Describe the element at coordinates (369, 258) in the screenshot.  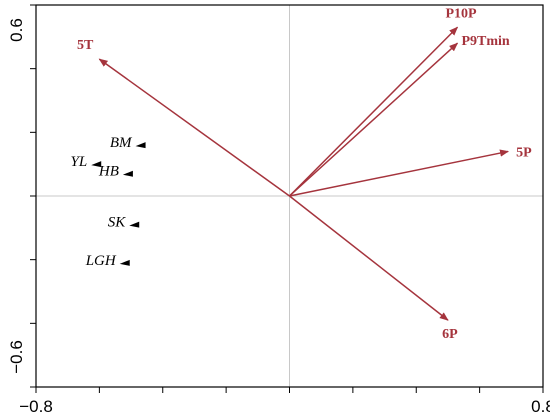
I see `vector-arrow-6p` at that location.